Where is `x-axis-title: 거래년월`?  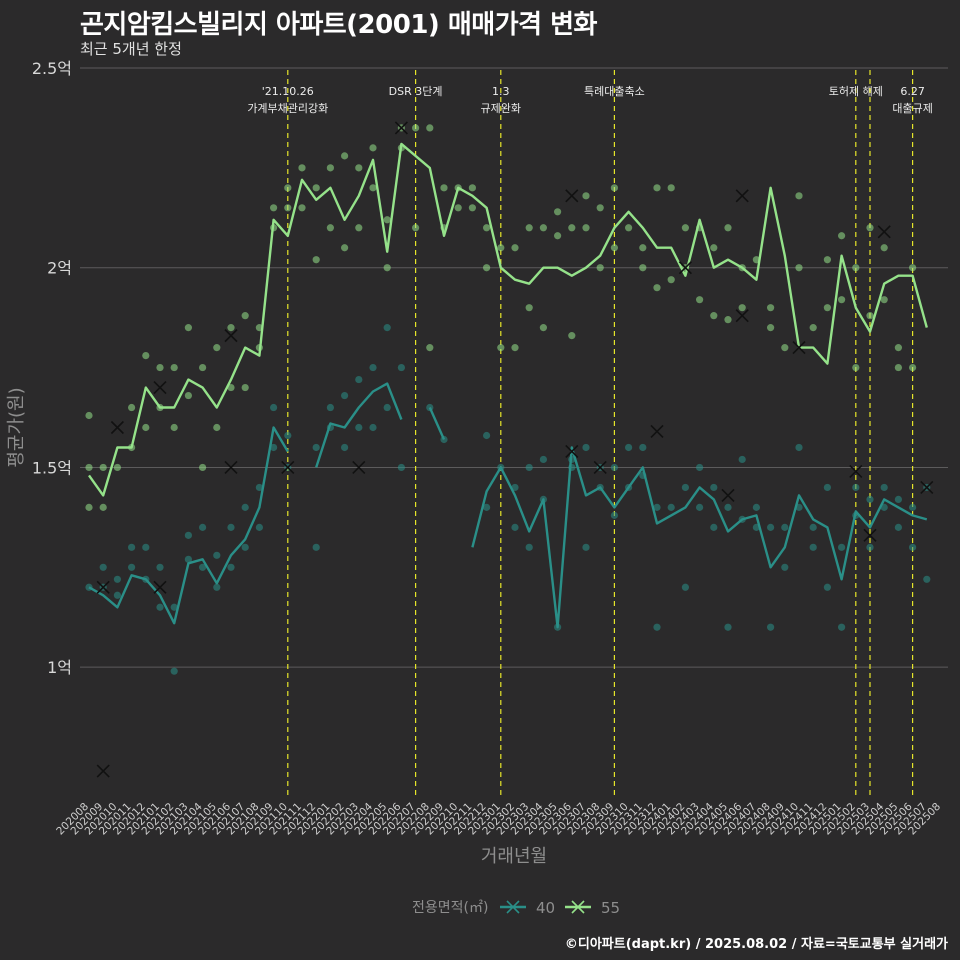
x-axis-title: 거래년월 is located at coordinates (514, 856).